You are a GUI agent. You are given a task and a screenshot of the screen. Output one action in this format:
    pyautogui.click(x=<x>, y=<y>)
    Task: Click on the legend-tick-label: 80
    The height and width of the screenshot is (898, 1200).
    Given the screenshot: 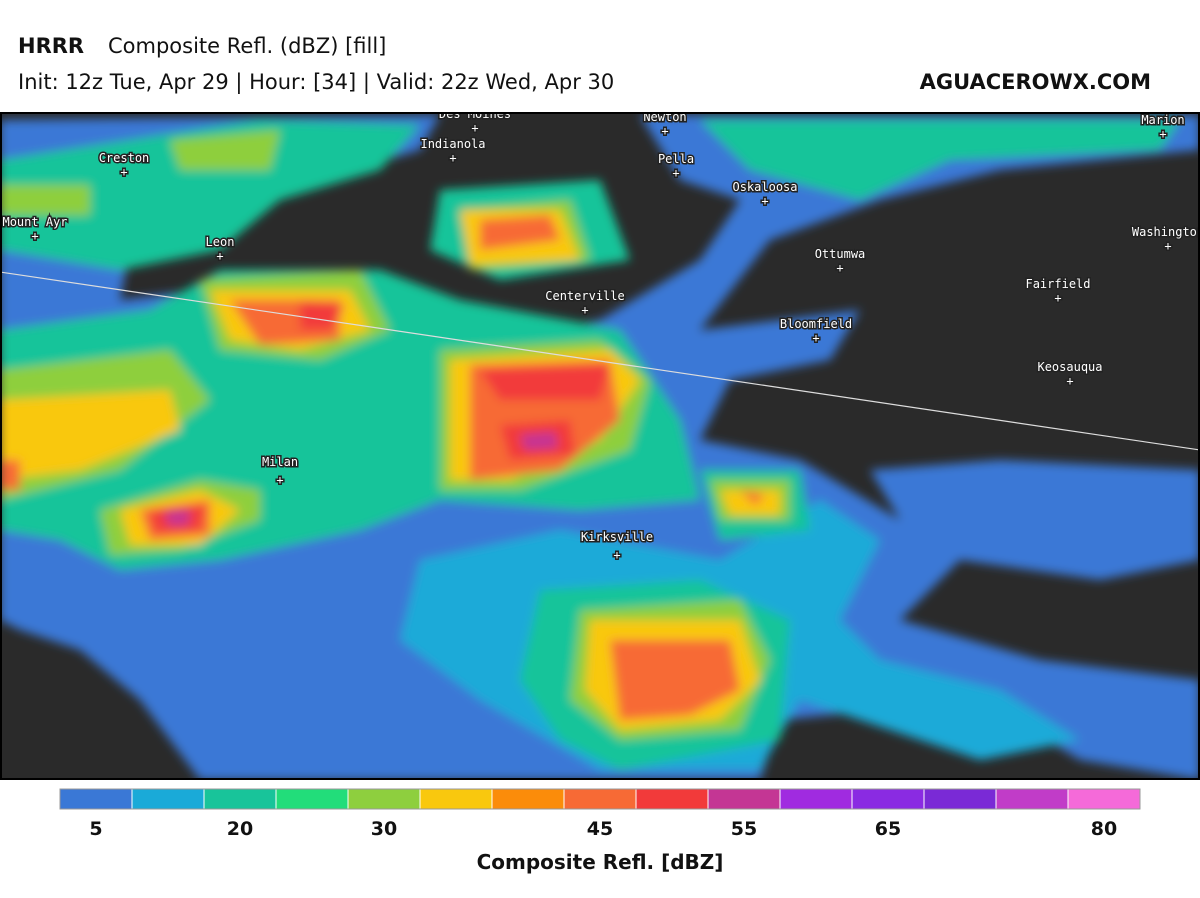 What is the action you would take?
    pyautogui.click(x=1104, y=829)
    